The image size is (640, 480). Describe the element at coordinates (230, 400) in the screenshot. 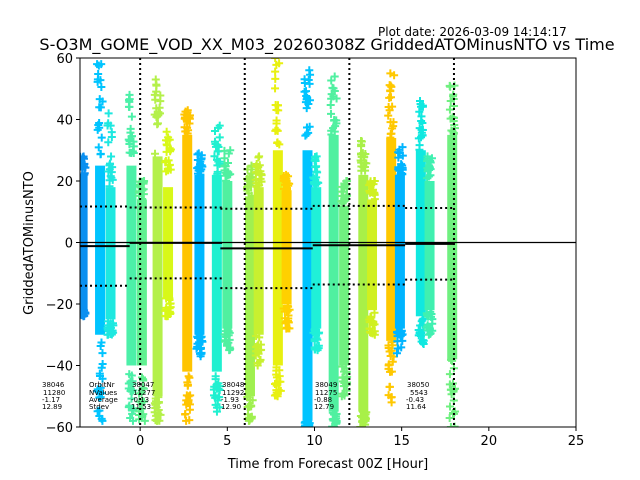

I see `orbit-3-average: -1.93` at that location.